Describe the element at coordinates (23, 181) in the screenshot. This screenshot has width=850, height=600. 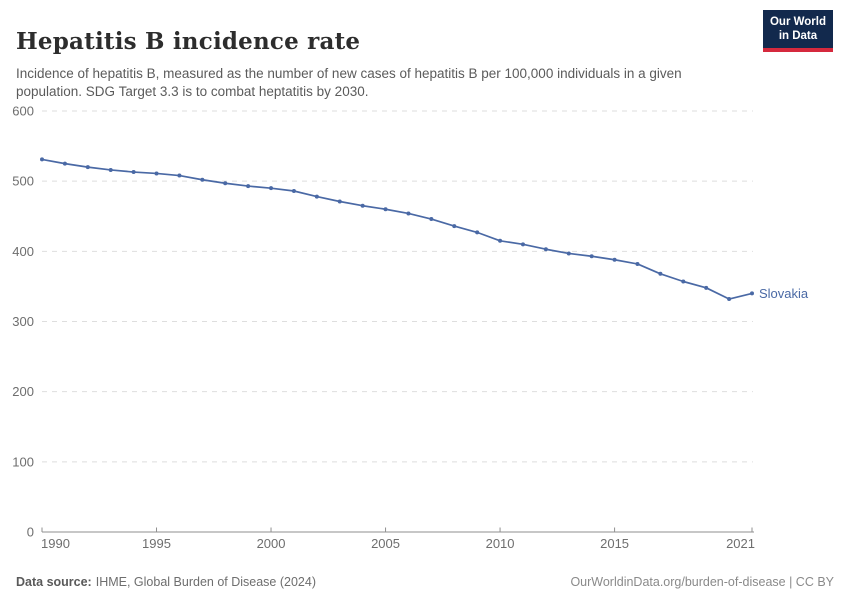
I see `y-tick-label-500: 500` at that location.